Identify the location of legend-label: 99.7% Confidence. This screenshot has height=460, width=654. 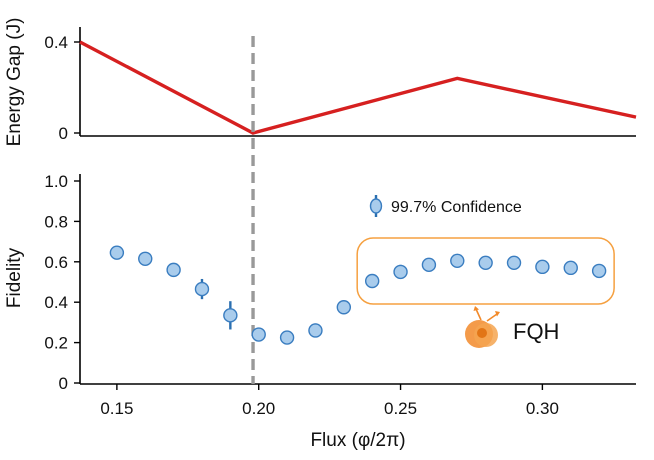
(456, 207).